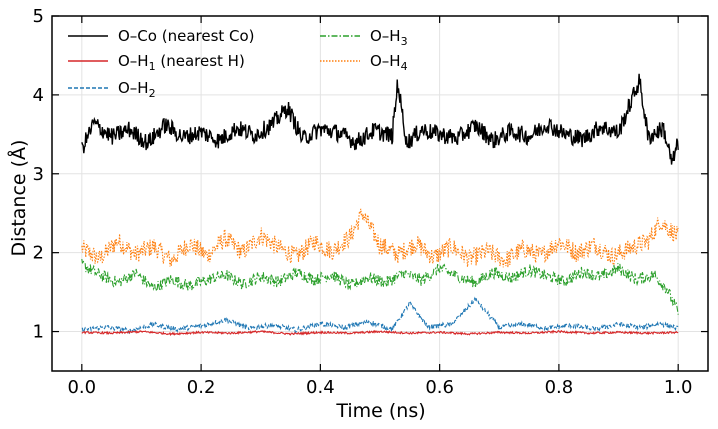 This screenshot has width=718, height=429. I want to click on x-axis-label: Time (ns), so click(380, 411).